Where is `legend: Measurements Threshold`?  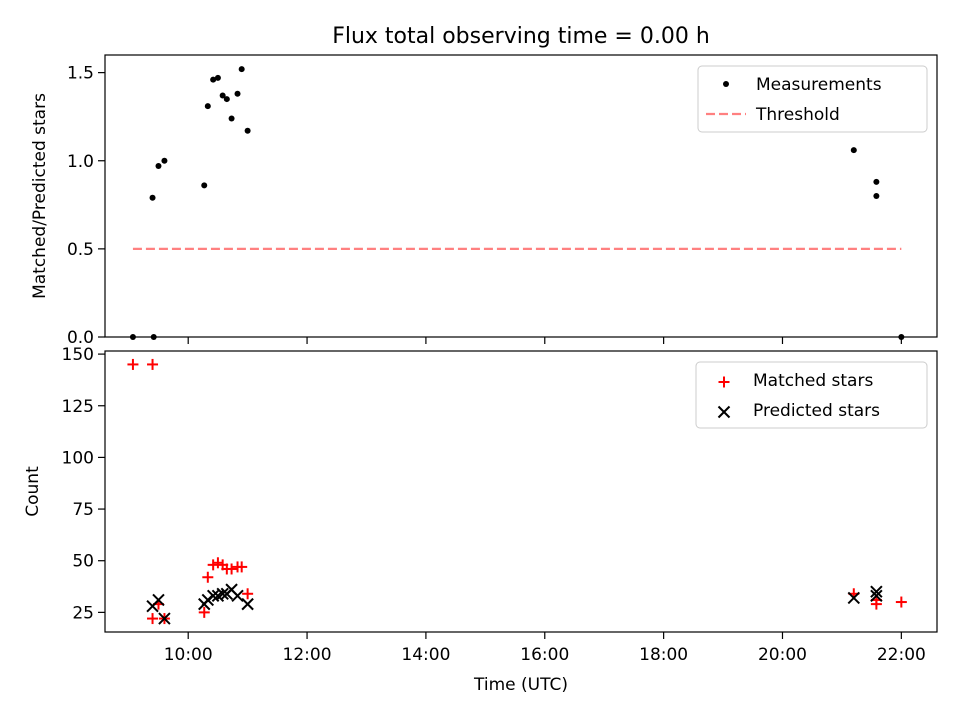 legend: Measurements Threshold is located at coordinates (812, 99).